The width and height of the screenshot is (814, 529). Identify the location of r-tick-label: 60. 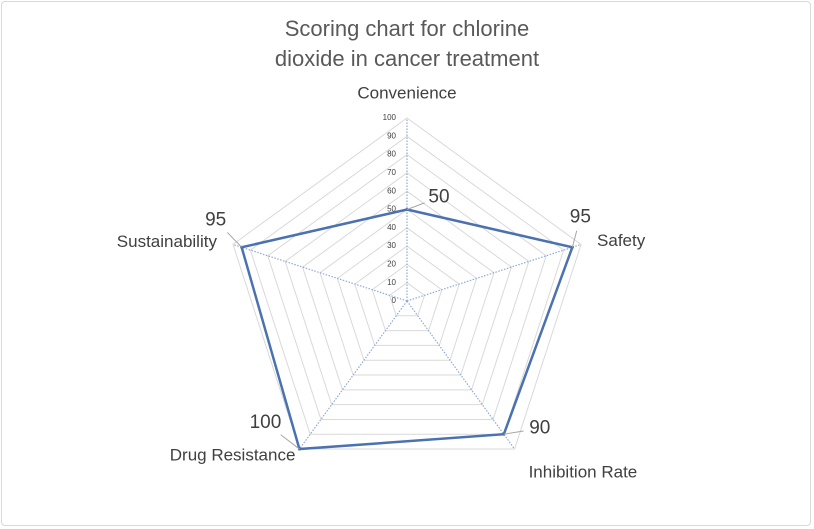
(391, 190).